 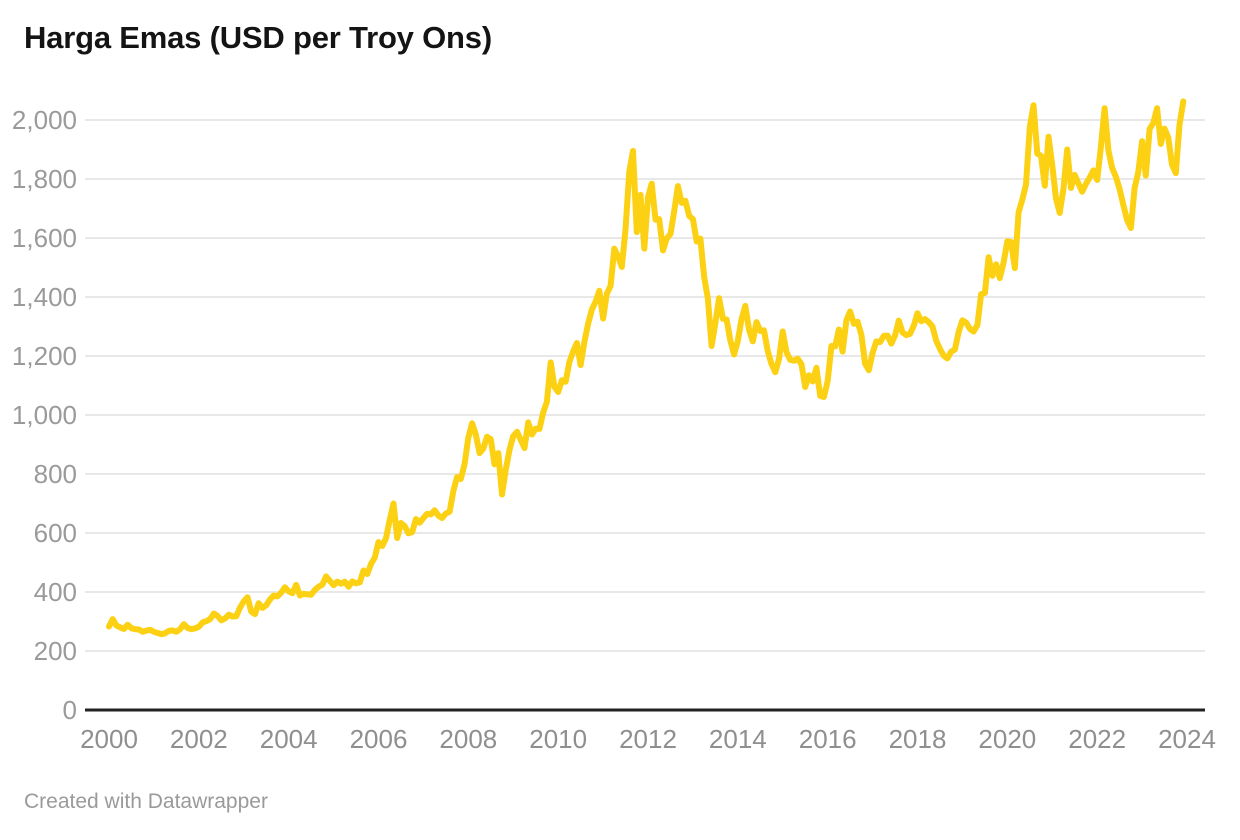 I want to click on y-tick-label: 0, so click(x=69, y=710).